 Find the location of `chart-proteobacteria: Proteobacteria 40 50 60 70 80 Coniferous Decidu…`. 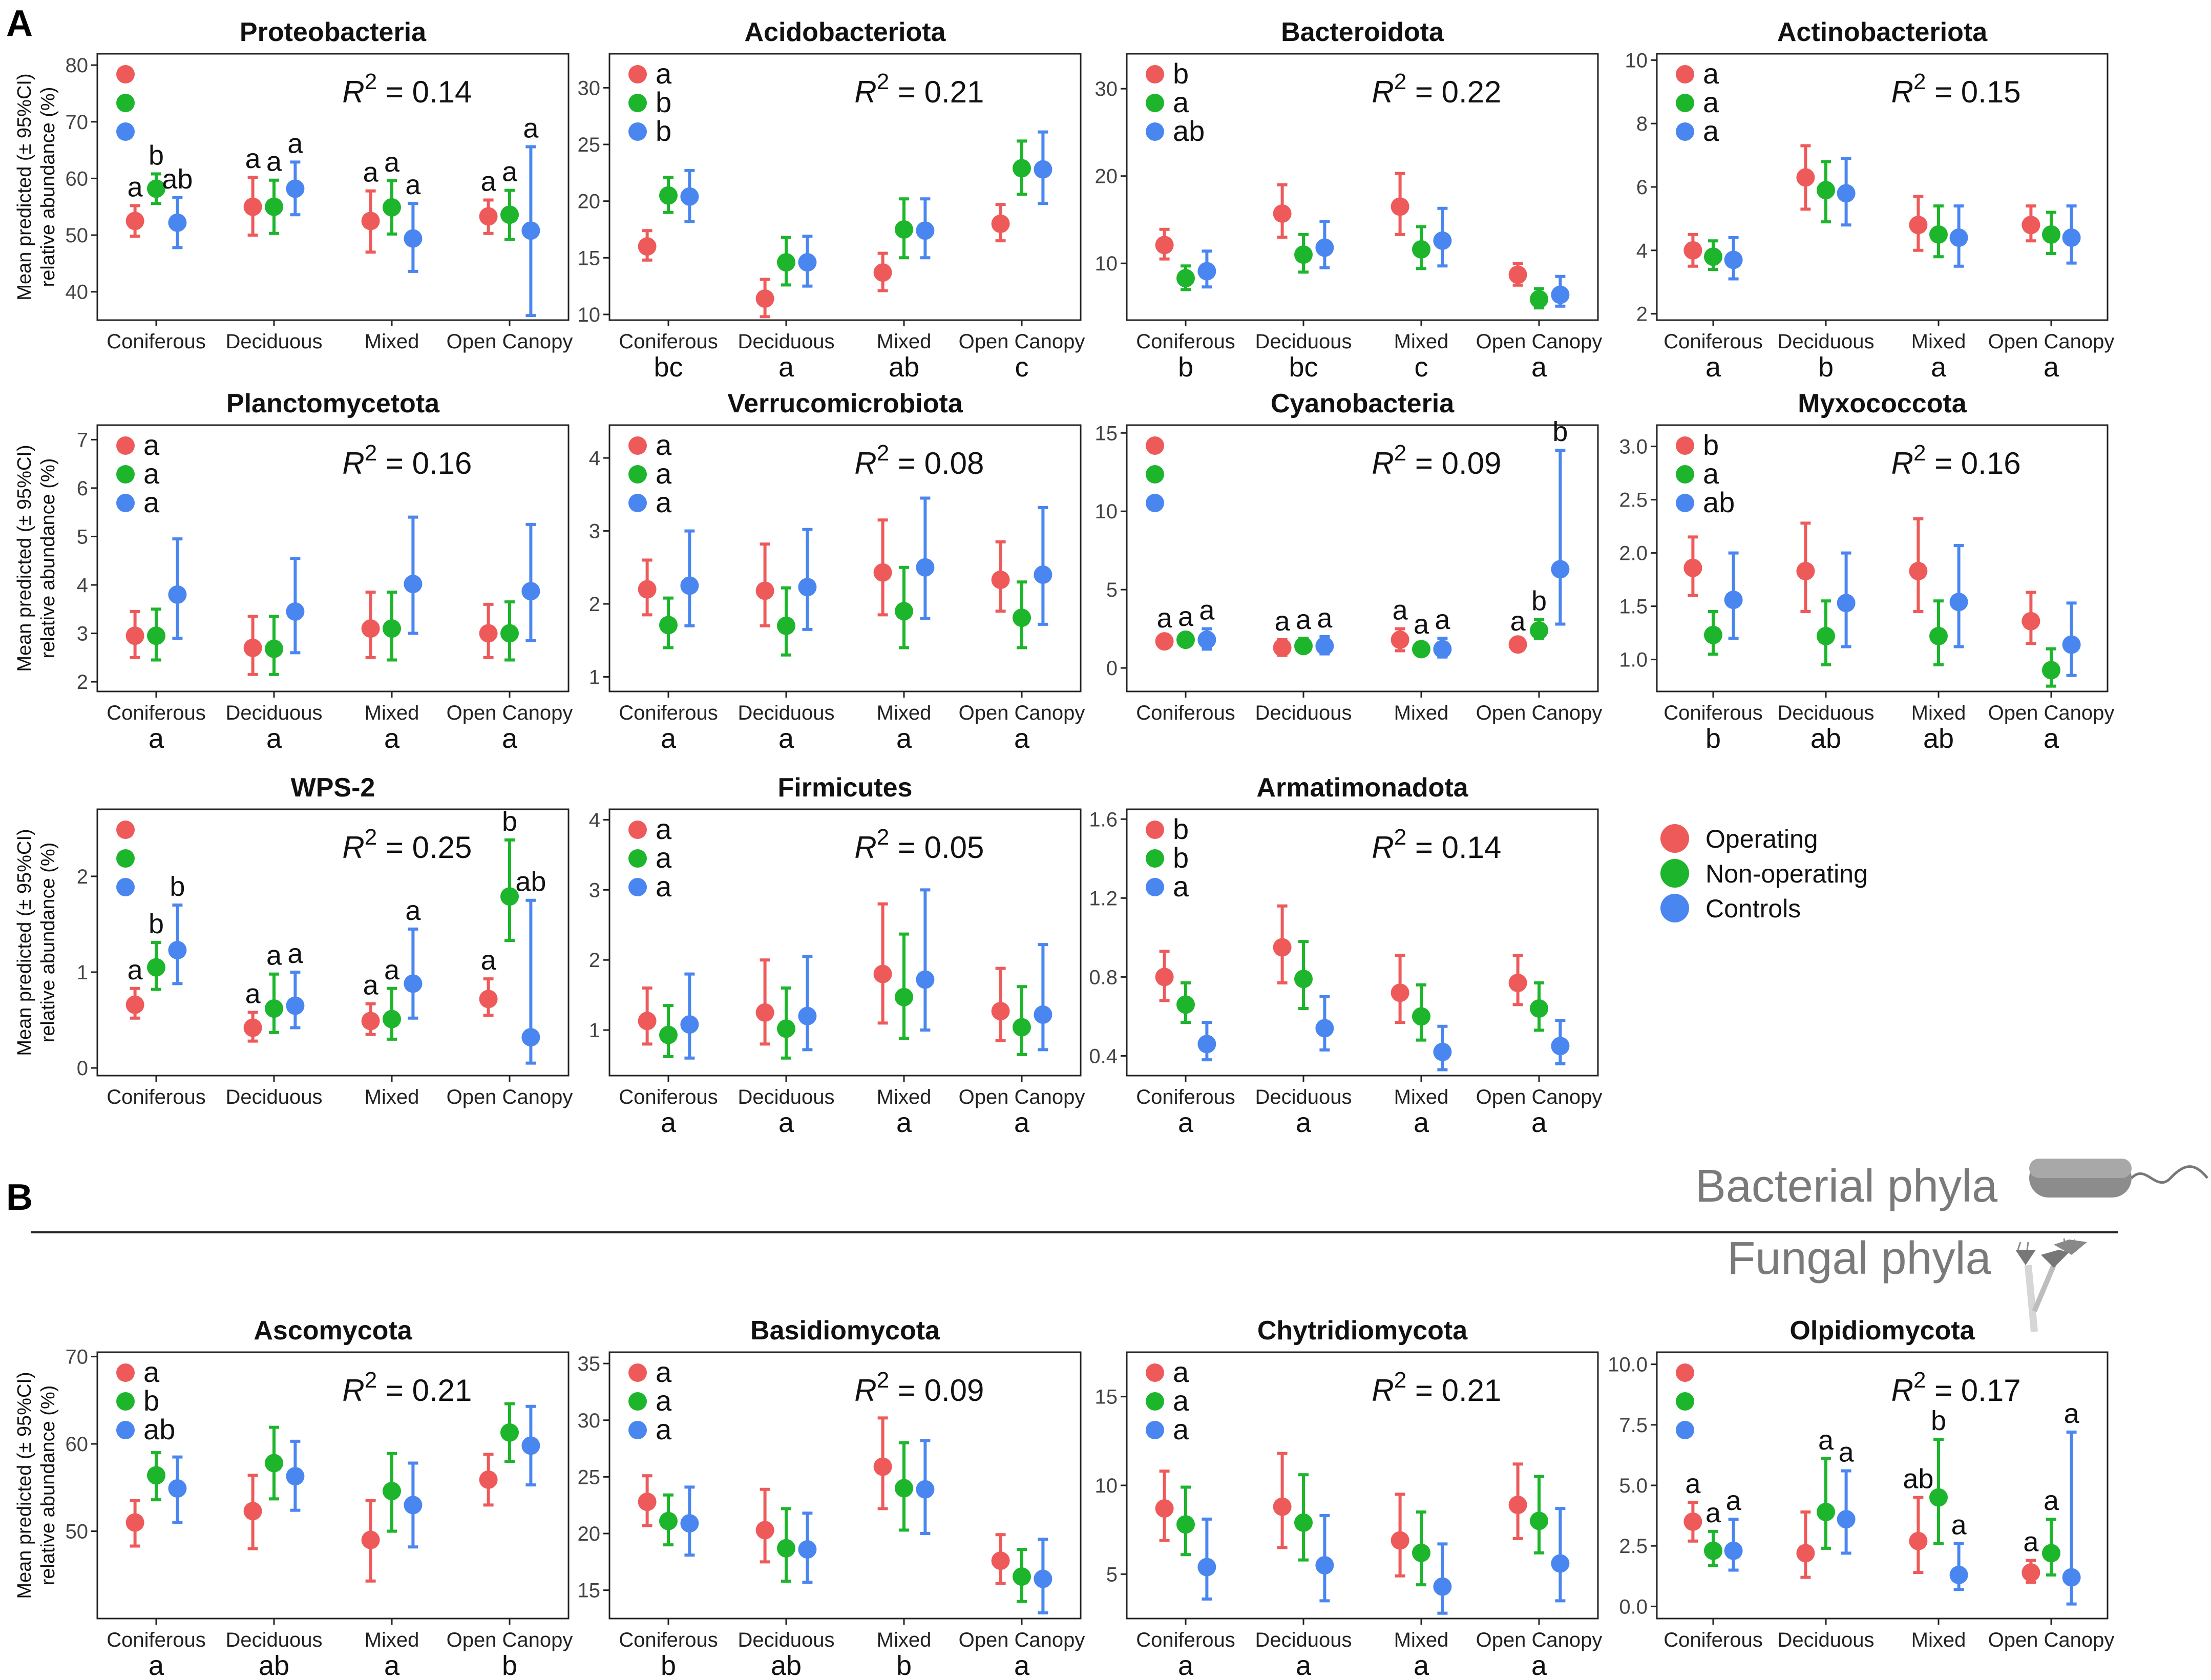

chart-proteobacteria: Proteobacteria 40 50 60 70 80 Coniferous Decidu… is located at coordinates (294, 185).